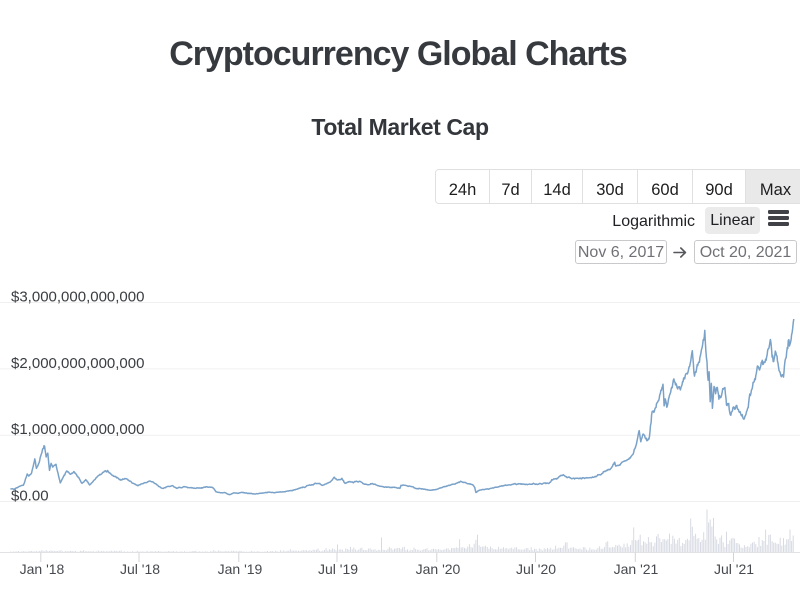  Describe the element at coordinates (140, 569) in the screenshot. I see `svg-text: Jul '18` at that location.